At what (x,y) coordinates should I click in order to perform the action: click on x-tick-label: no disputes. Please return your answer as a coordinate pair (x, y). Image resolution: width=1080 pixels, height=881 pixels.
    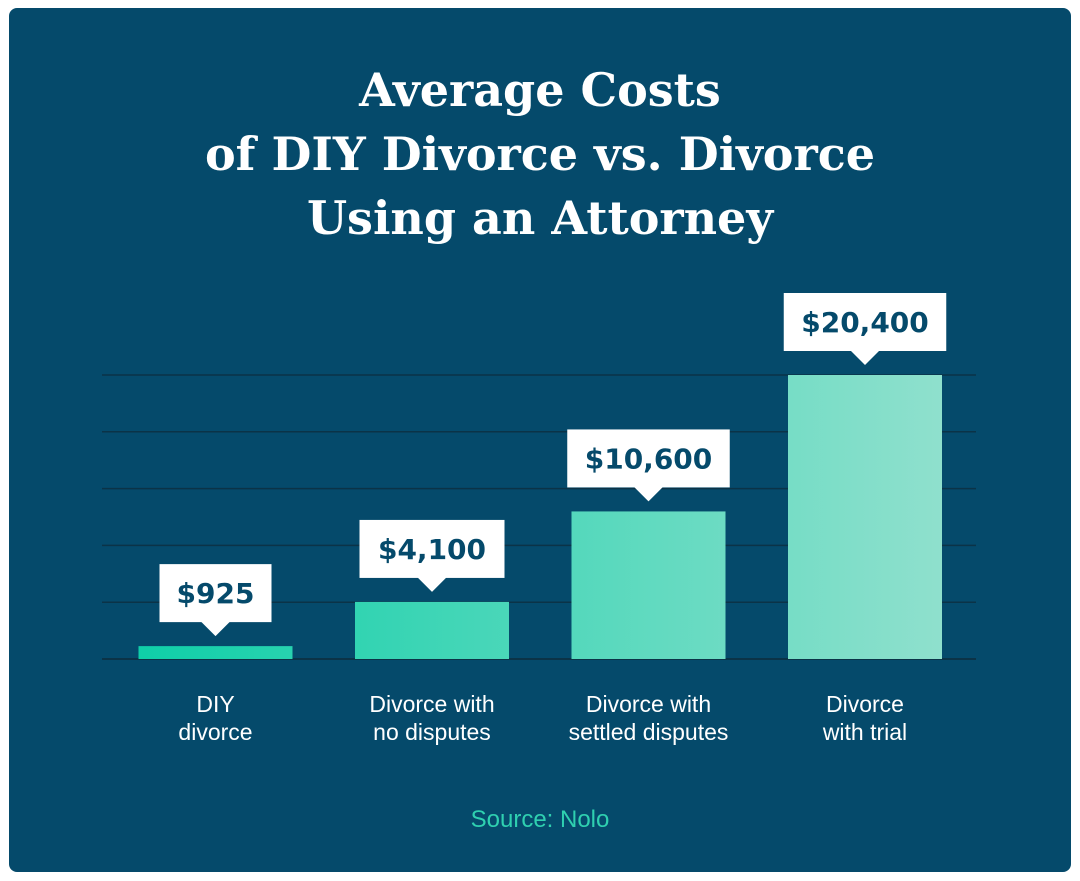
    Looking at the image, I should click on (432, 732).